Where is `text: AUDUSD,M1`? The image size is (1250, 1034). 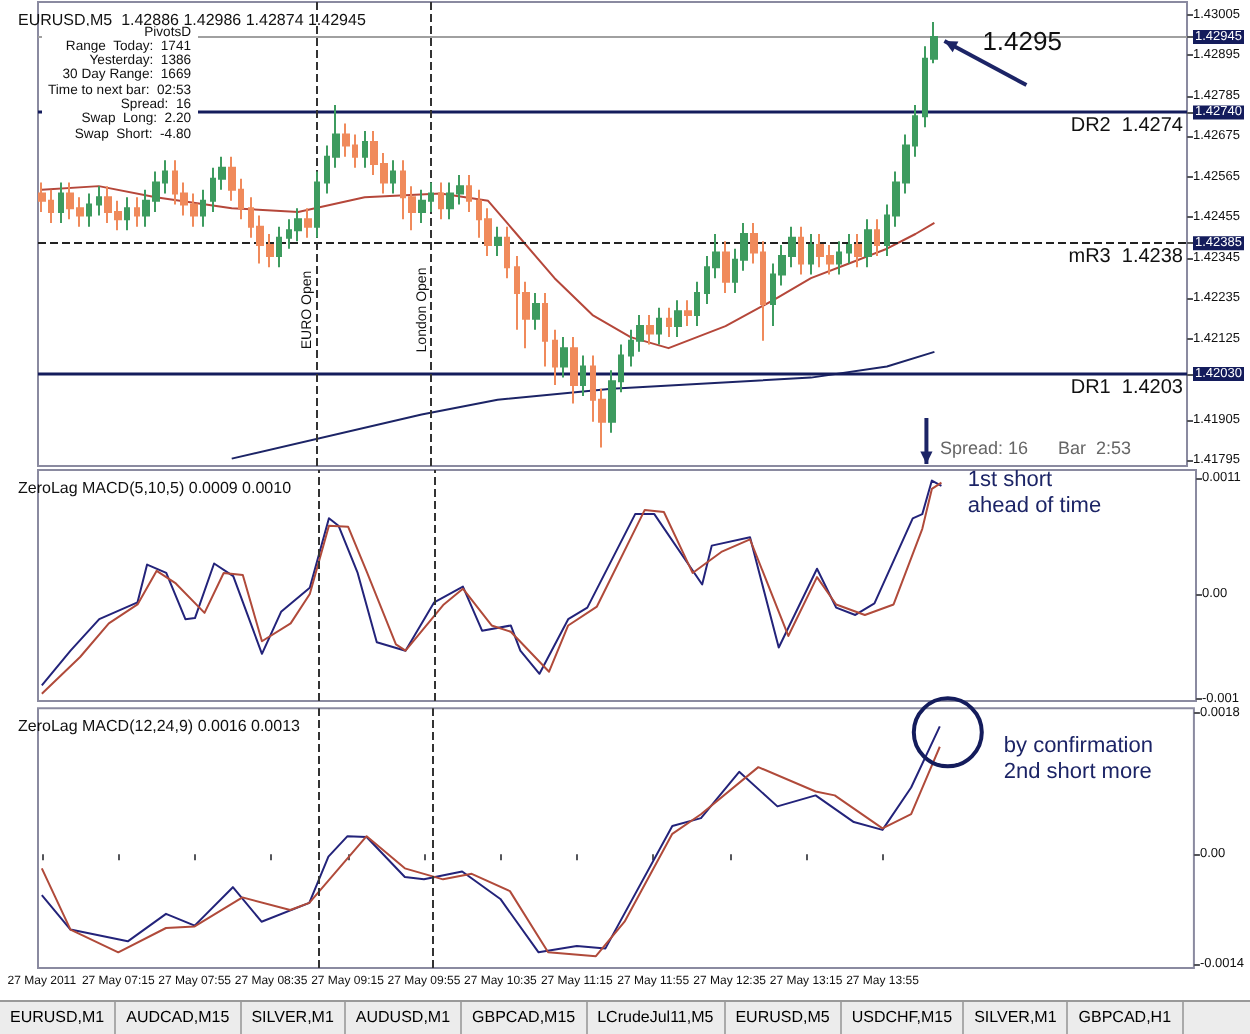 text: AUDUSD,M1 is located at coordinates (404, 1018).